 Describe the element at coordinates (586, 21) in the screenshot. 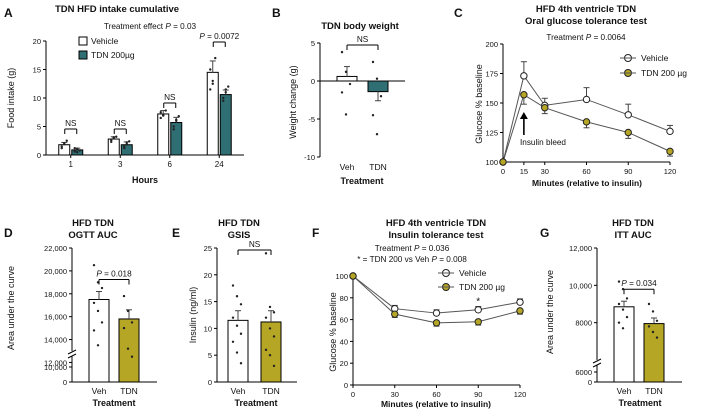

I see `panel-c-subtitle: Oral glucose tolerance test` at that location.